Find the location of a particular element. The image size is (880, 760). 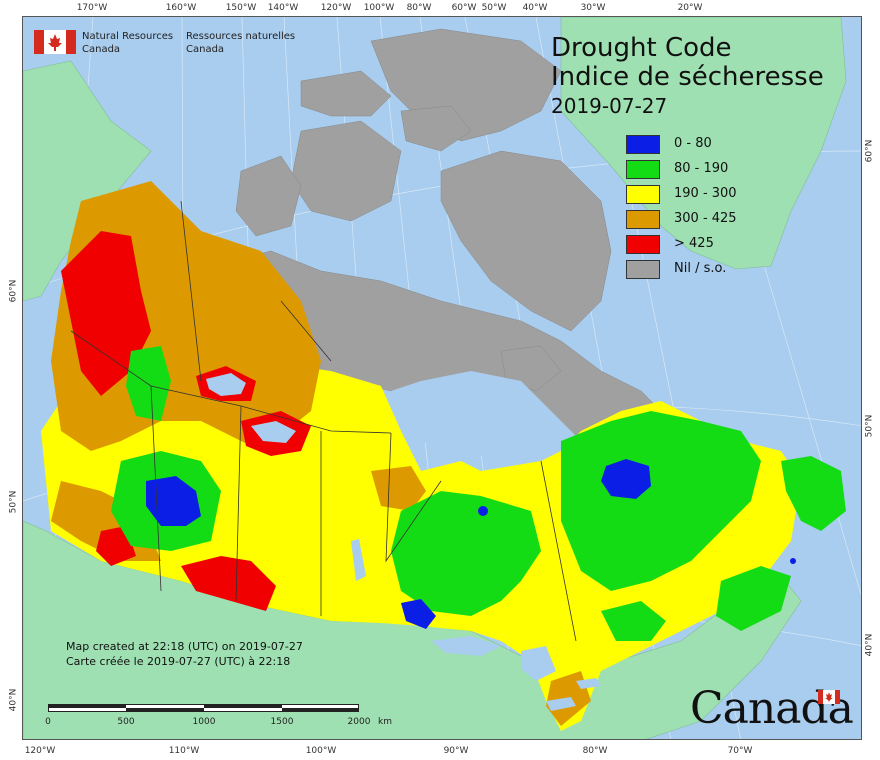

zone-80-190-maritimes is located at coordinates (753, 598).